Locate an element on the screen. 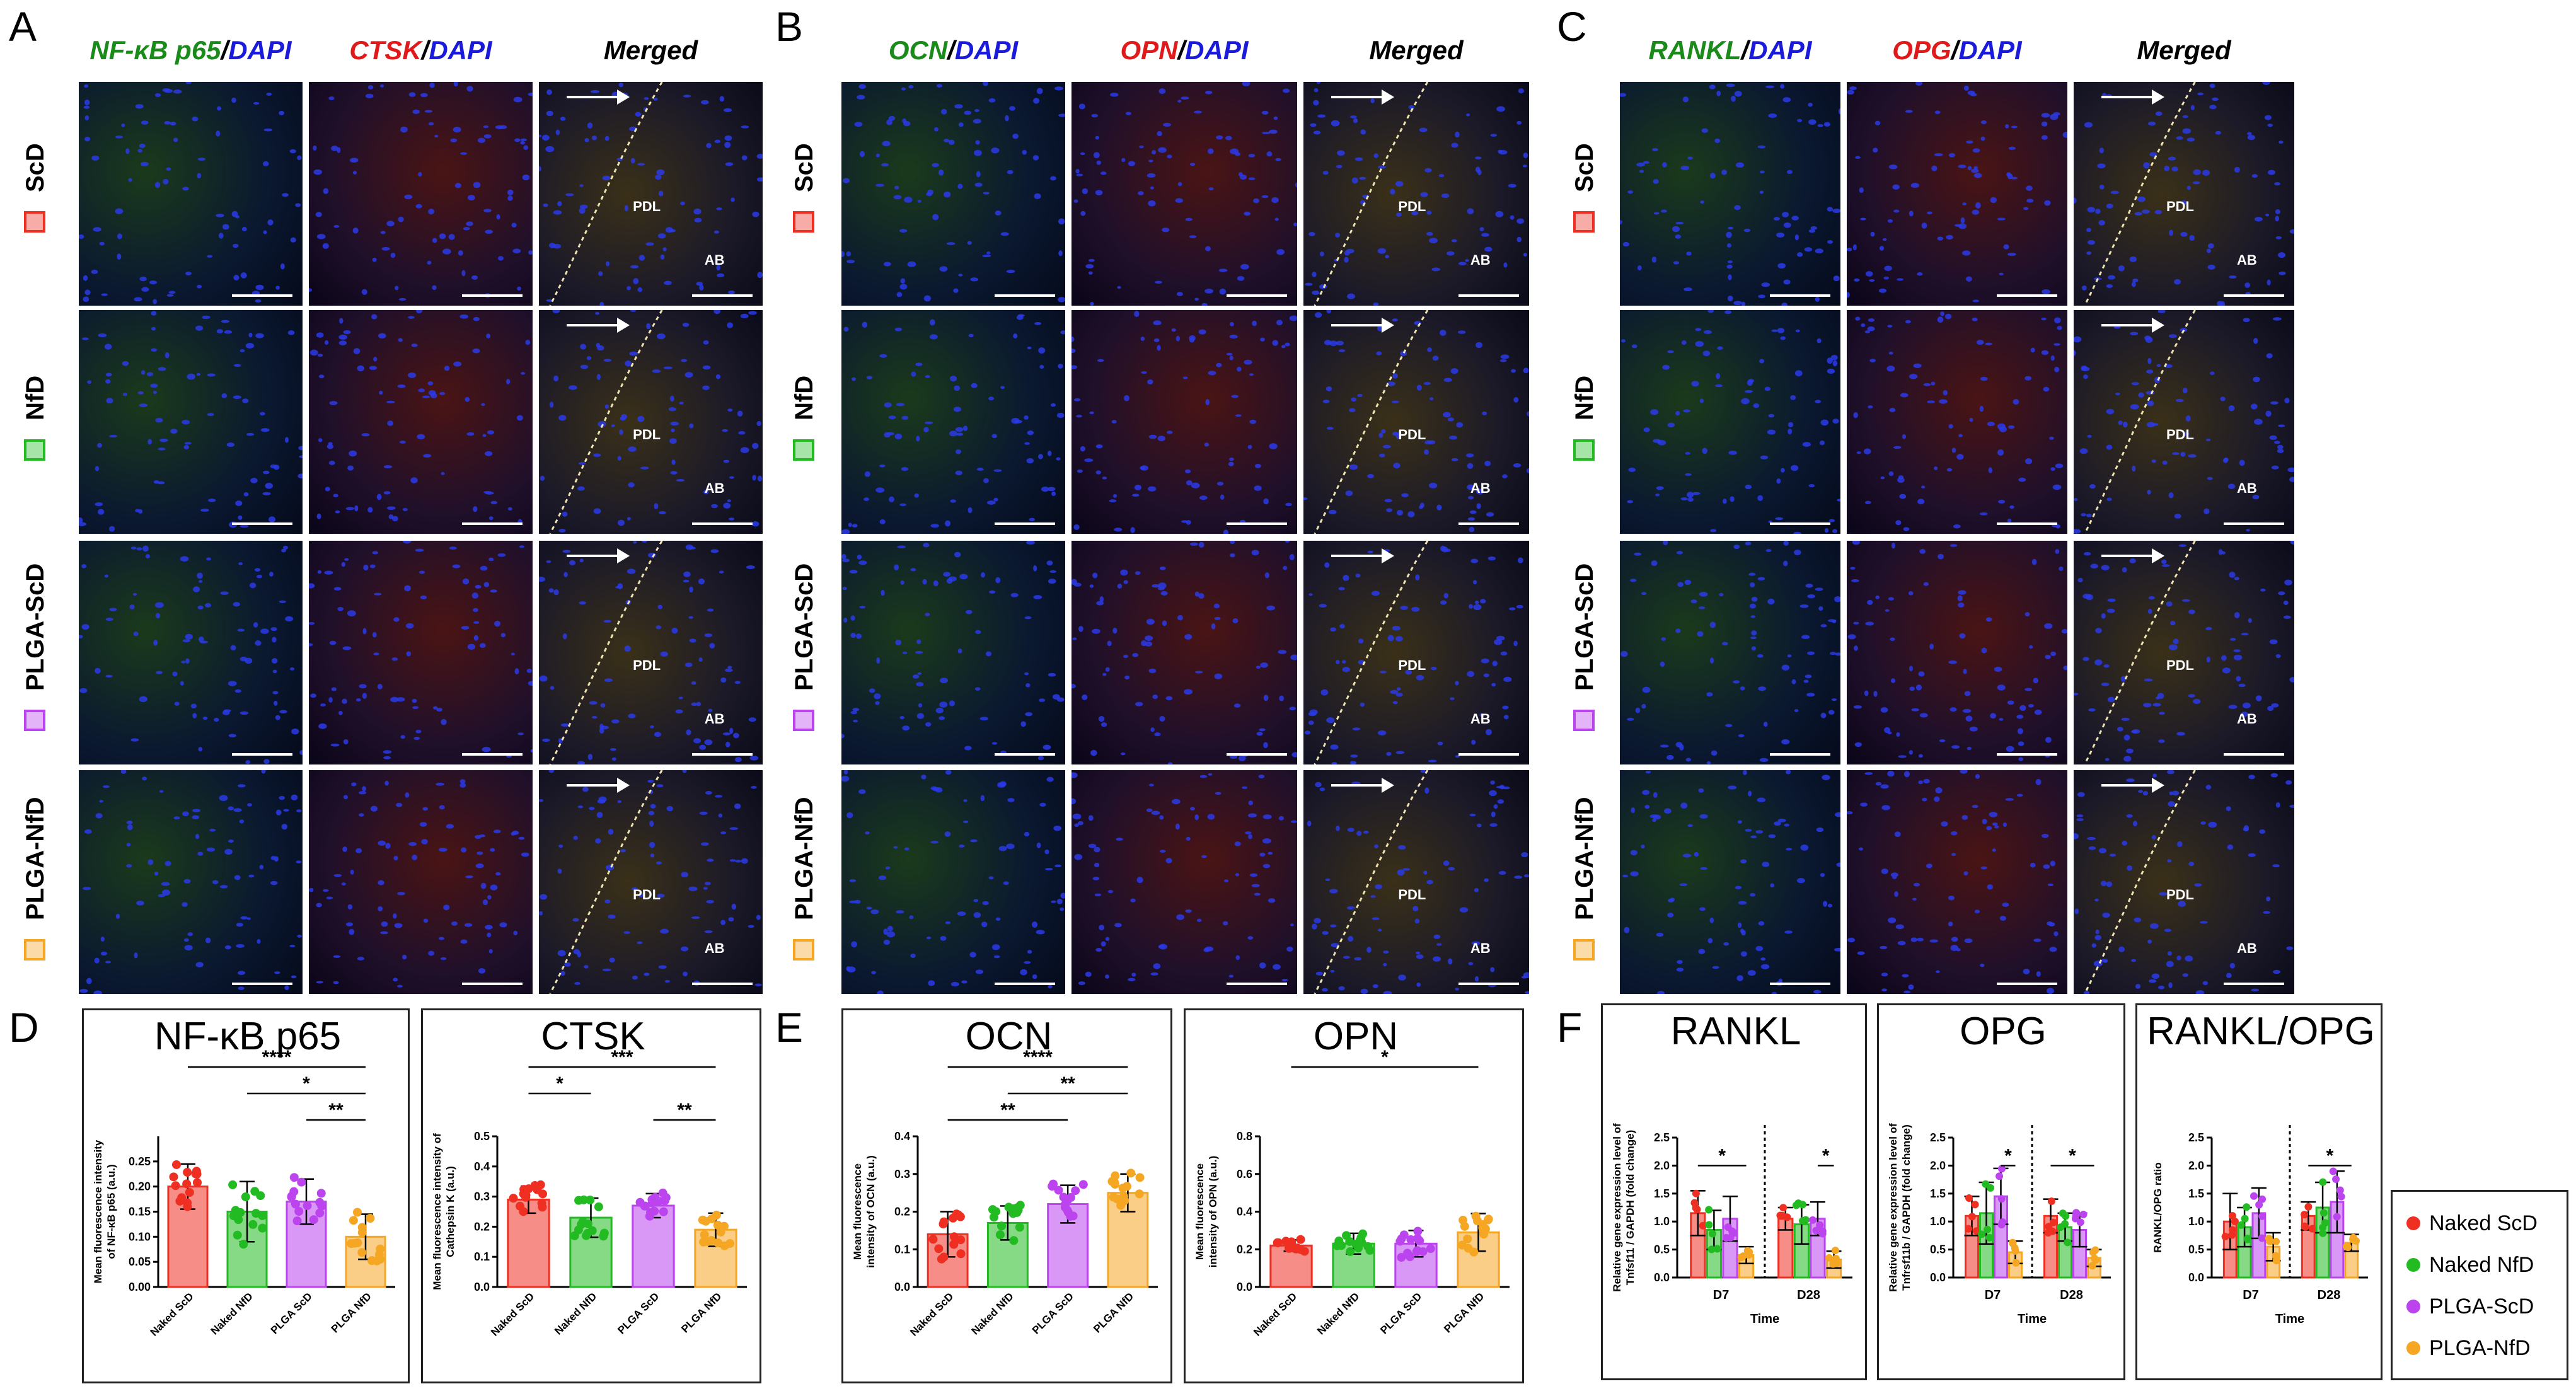 The height and width of the screenshot is (1396, 2576). micrograph-c-r0-c0 is located at coordinates (1730, 194).